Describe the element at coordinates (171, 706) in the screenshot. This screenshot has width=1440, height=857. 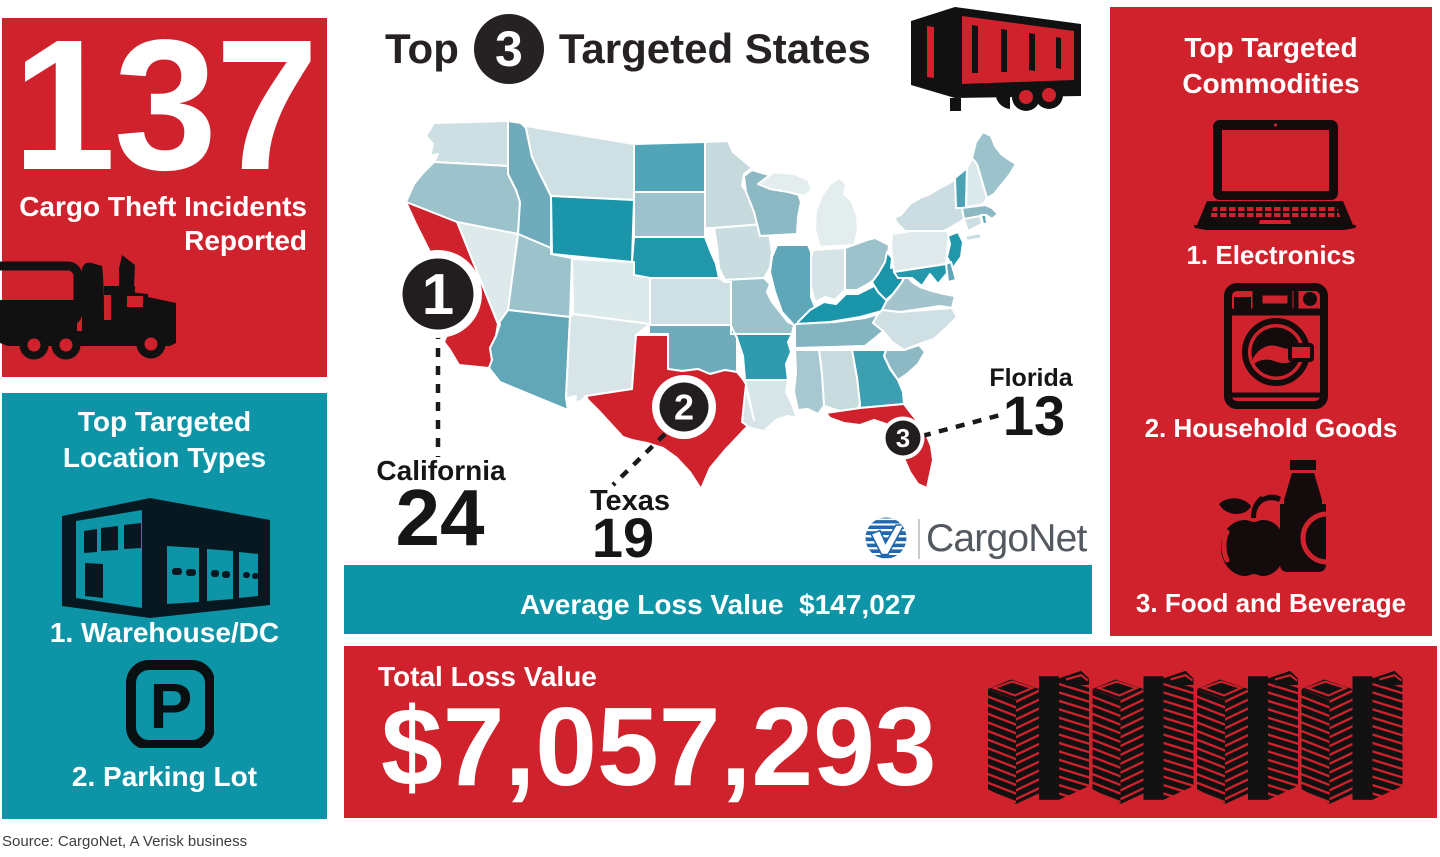
I see `svg-text: P` at that location.